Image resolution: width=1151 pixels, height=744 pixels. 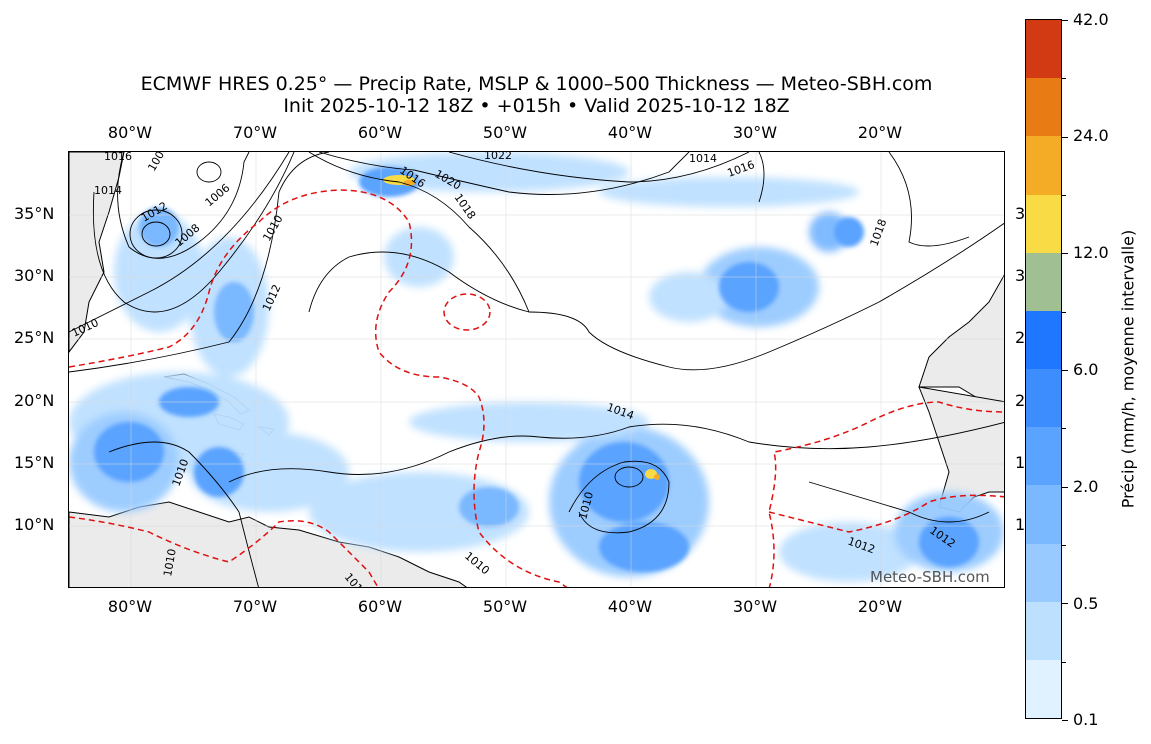 I want to click on lon-tick-bottom: 40°W, so click(x=630, y=606).